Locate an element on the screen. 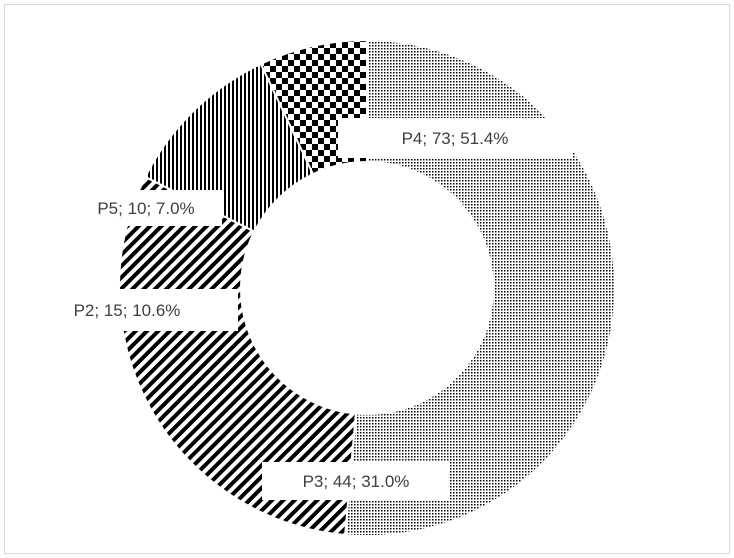 This screenshot has width=734, height=558. data-label-box-p4 is located at coordinates (455, 138).